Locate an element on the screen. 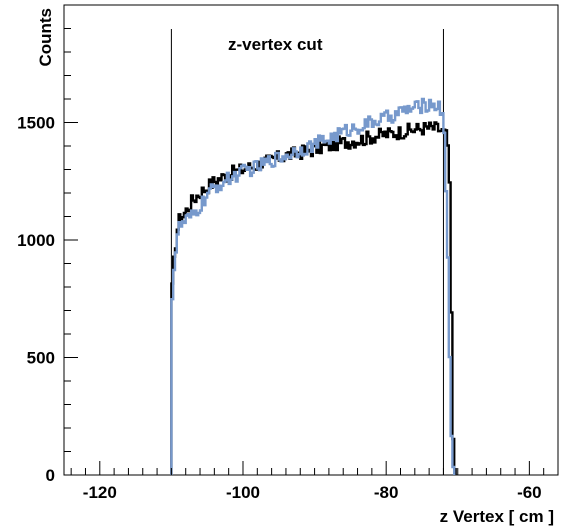  y-tick-label: 0 is located at coordinates (50, 475).